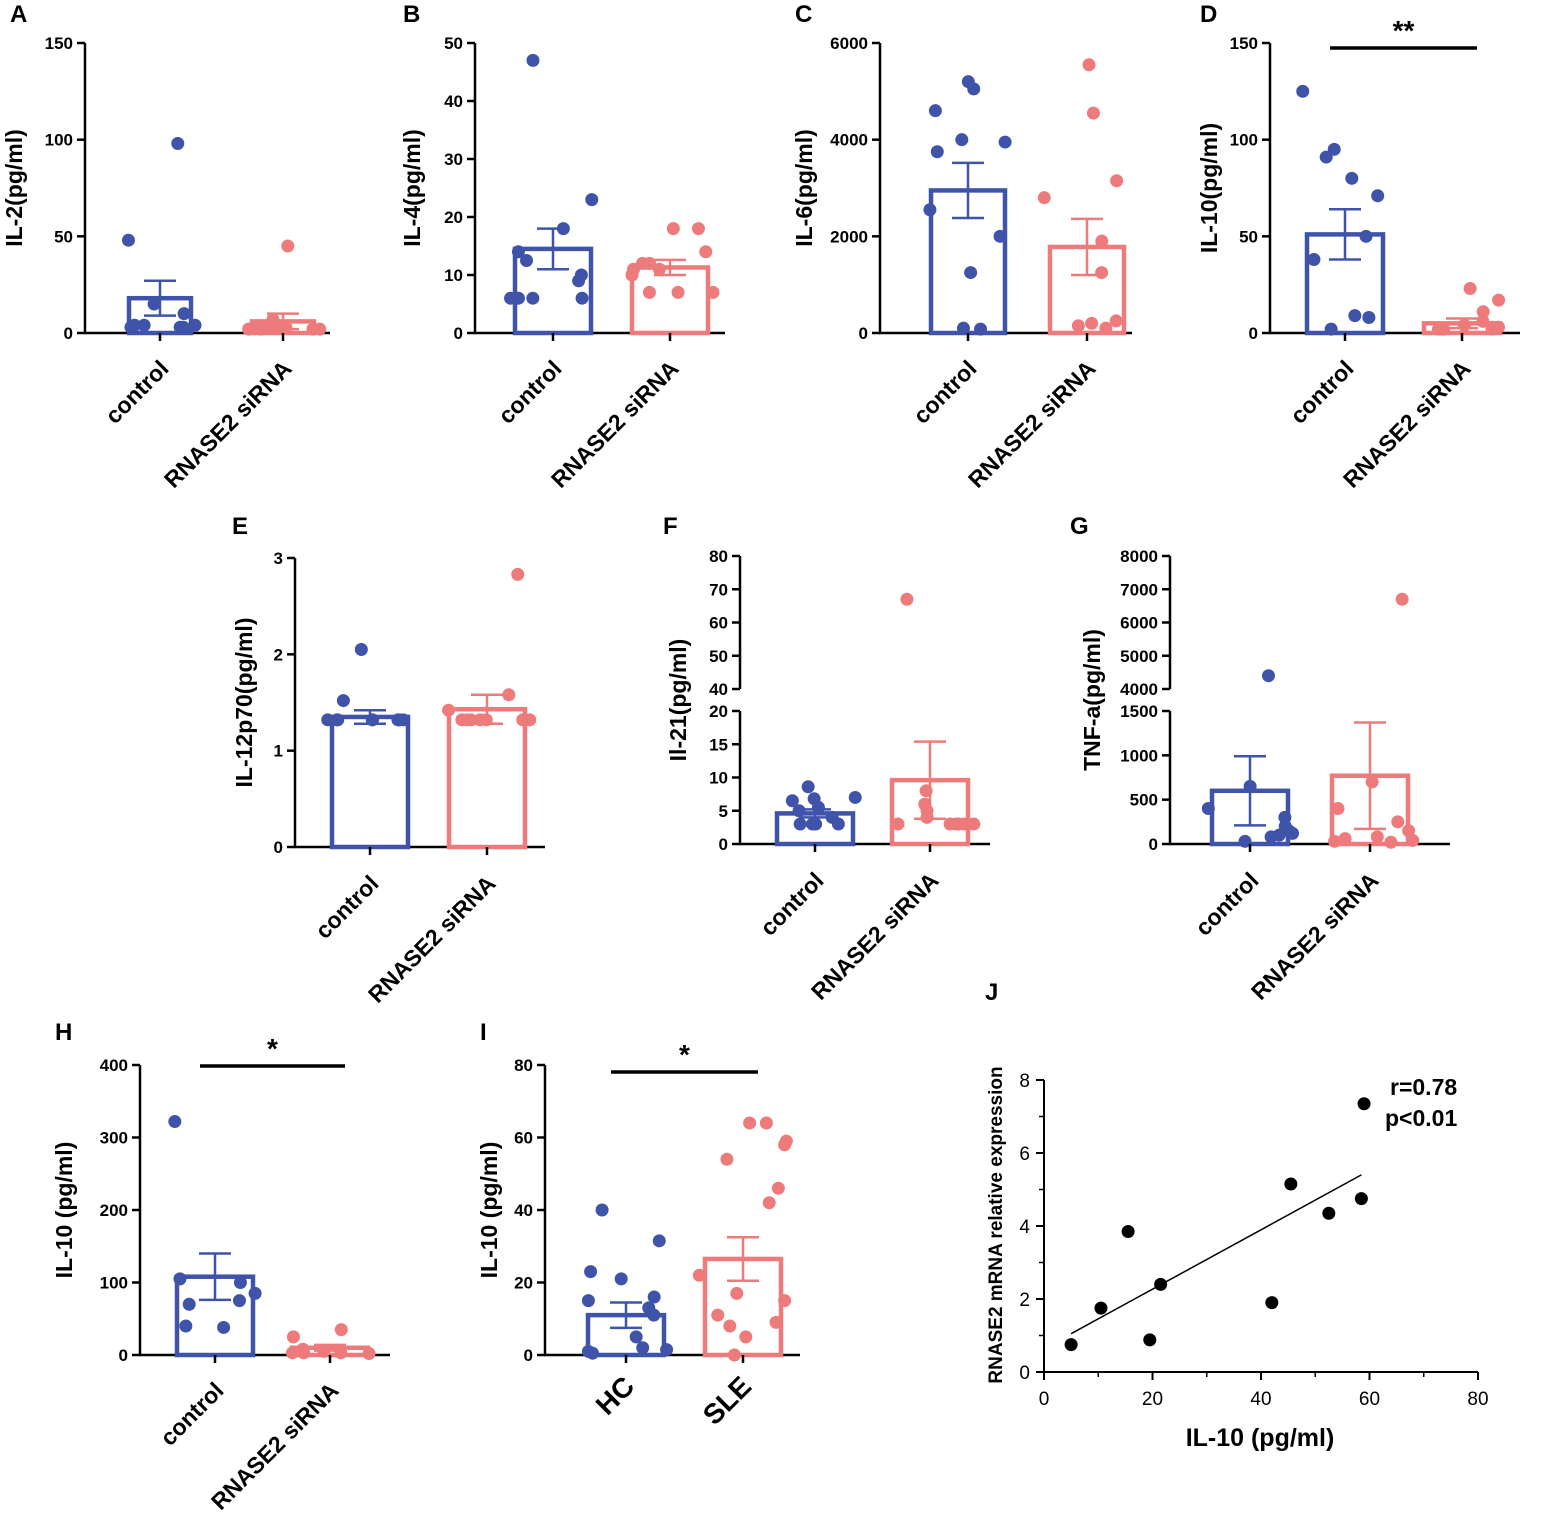  What do you see at coordinates (453, 101) in the screenshot?
I see `y-tick-label: 40` at bounding box center [453, 101].